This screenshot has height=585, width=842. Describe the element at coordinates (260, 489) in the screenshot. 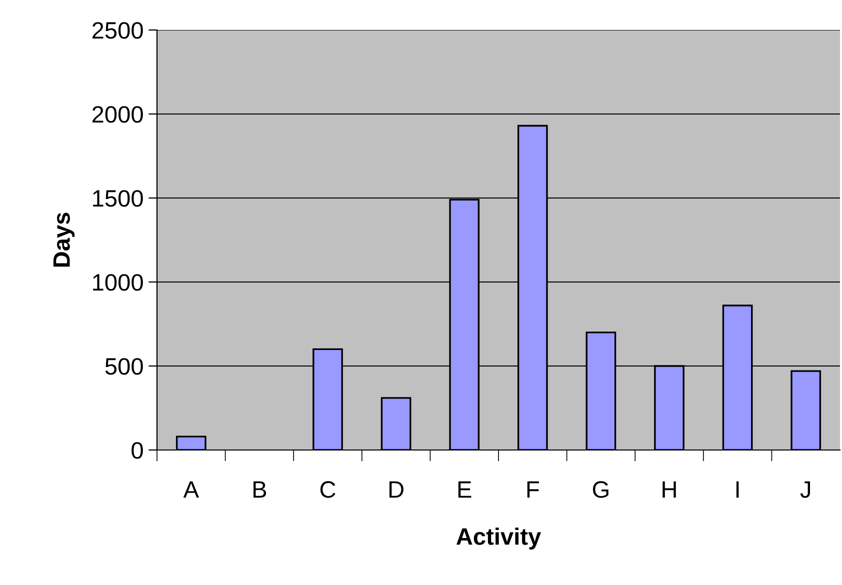

I see `x-tick-label: B` at that location.